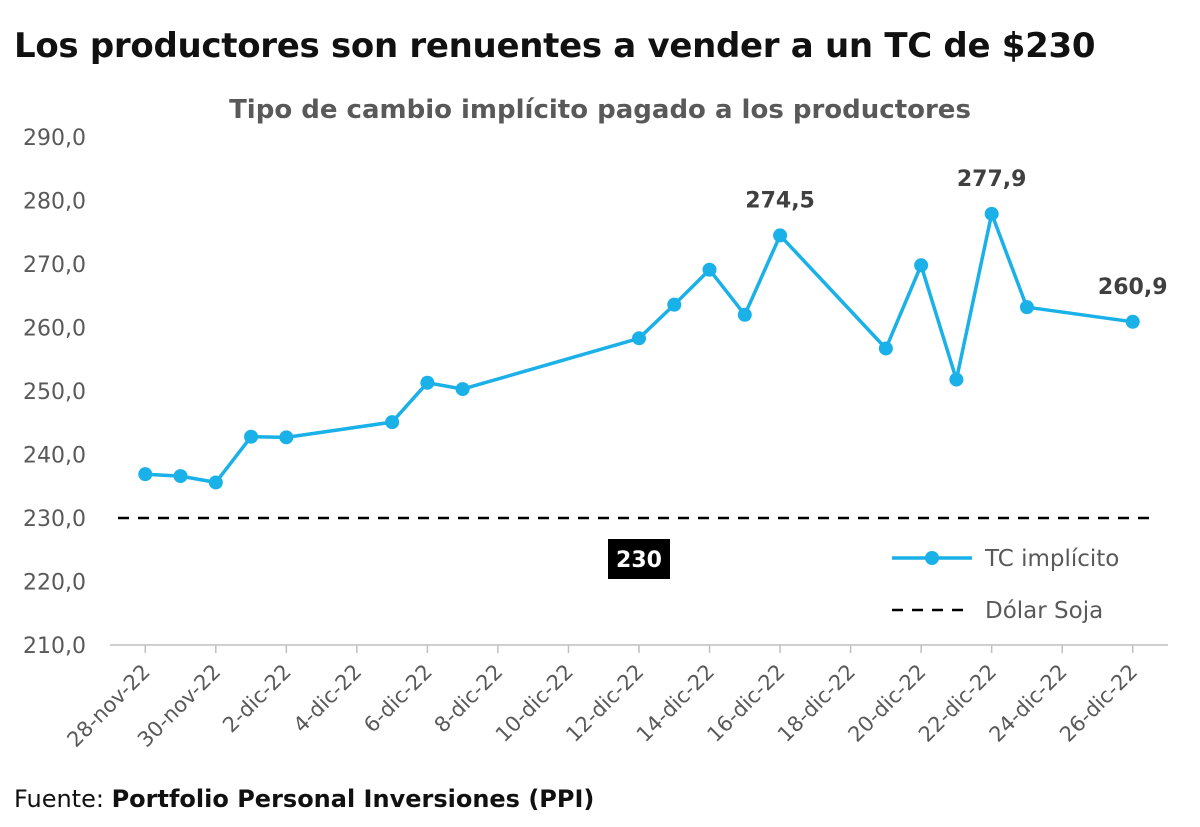  I want to click on y-tick-label: 210,0, so click(54, 646).